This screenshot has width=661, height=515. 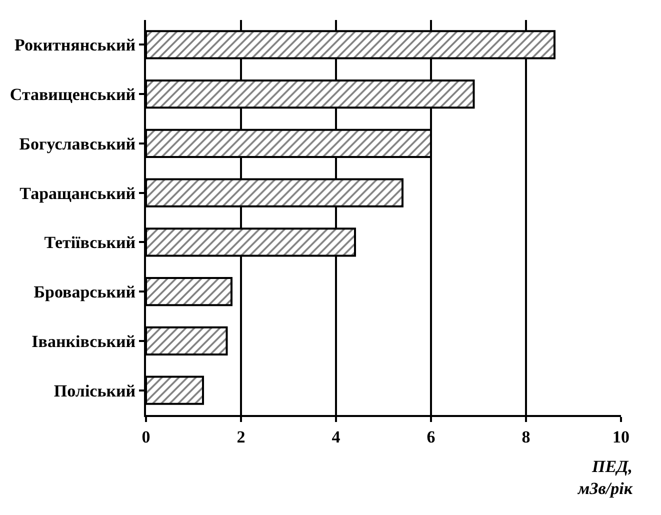 What do you see at coordinates (73, 94) in the screenshot?
I see `y-tick-label: Ставищенський` at bounding box center [73, 94].